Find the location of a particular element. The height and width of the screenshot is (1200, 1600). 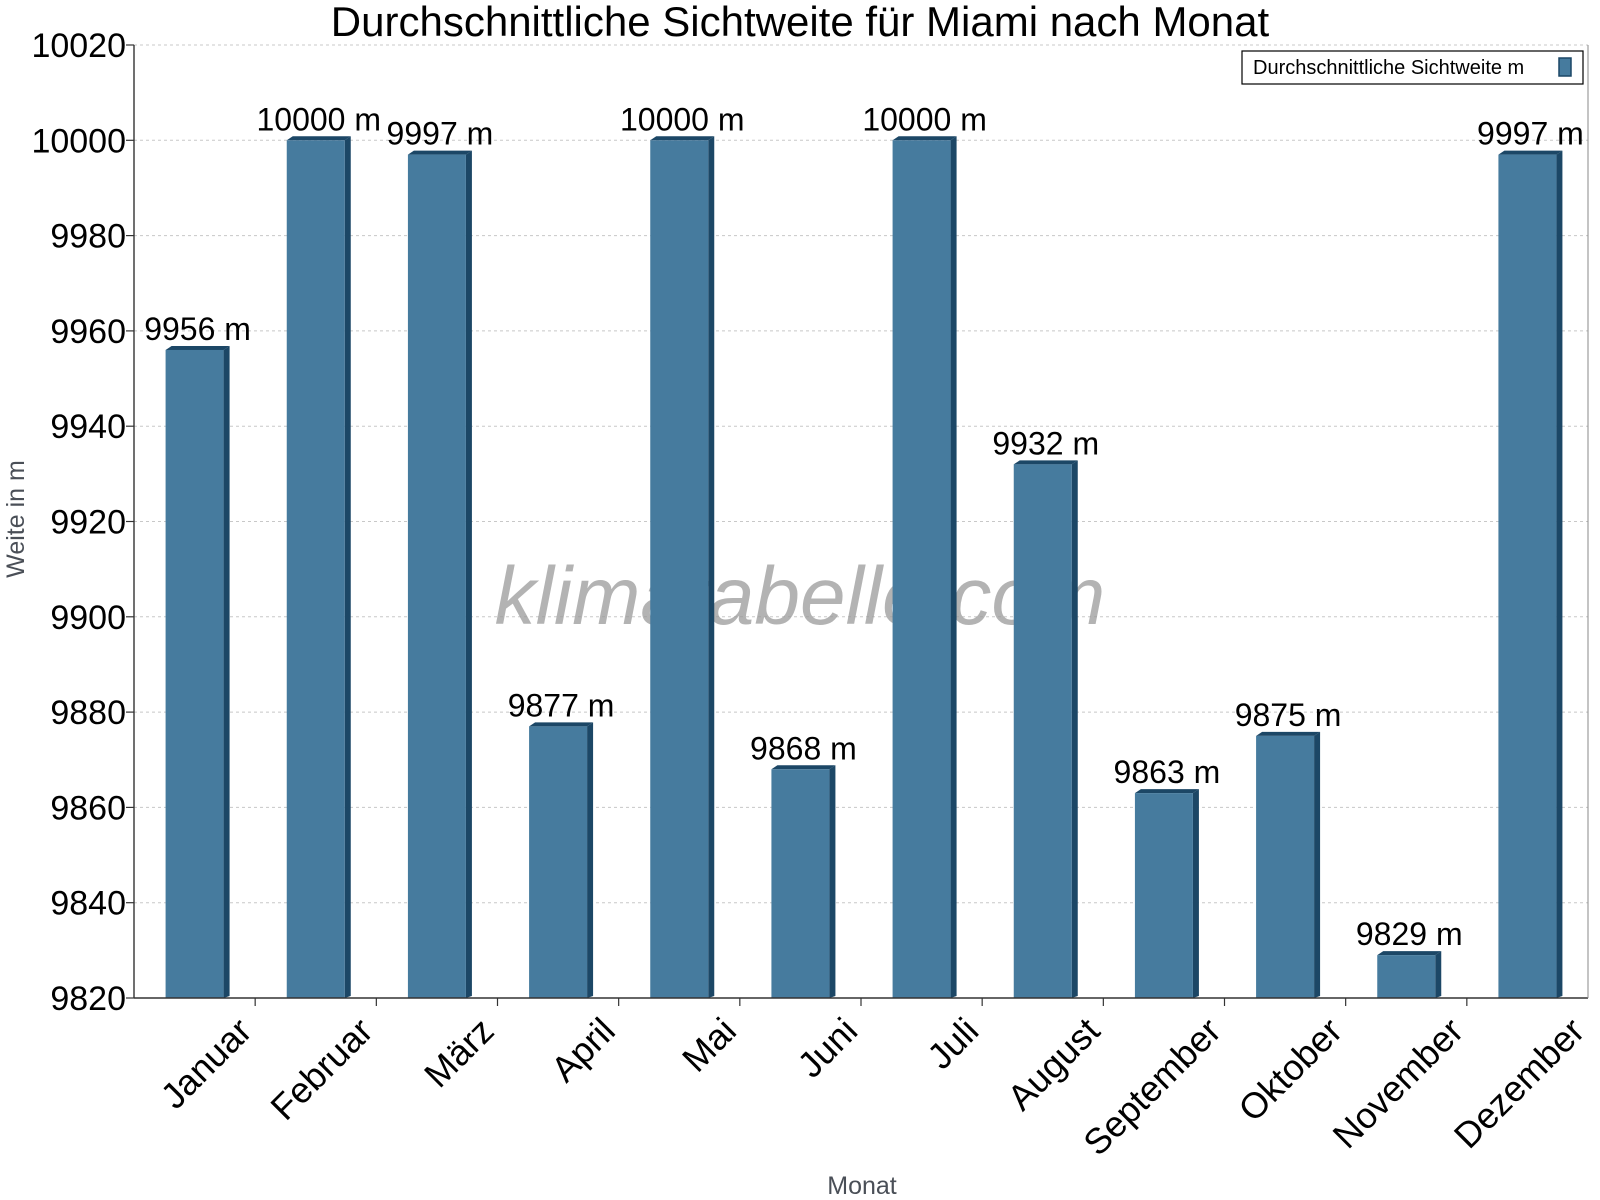

data-label: 9932 m is located at coordinates (1045, 443).